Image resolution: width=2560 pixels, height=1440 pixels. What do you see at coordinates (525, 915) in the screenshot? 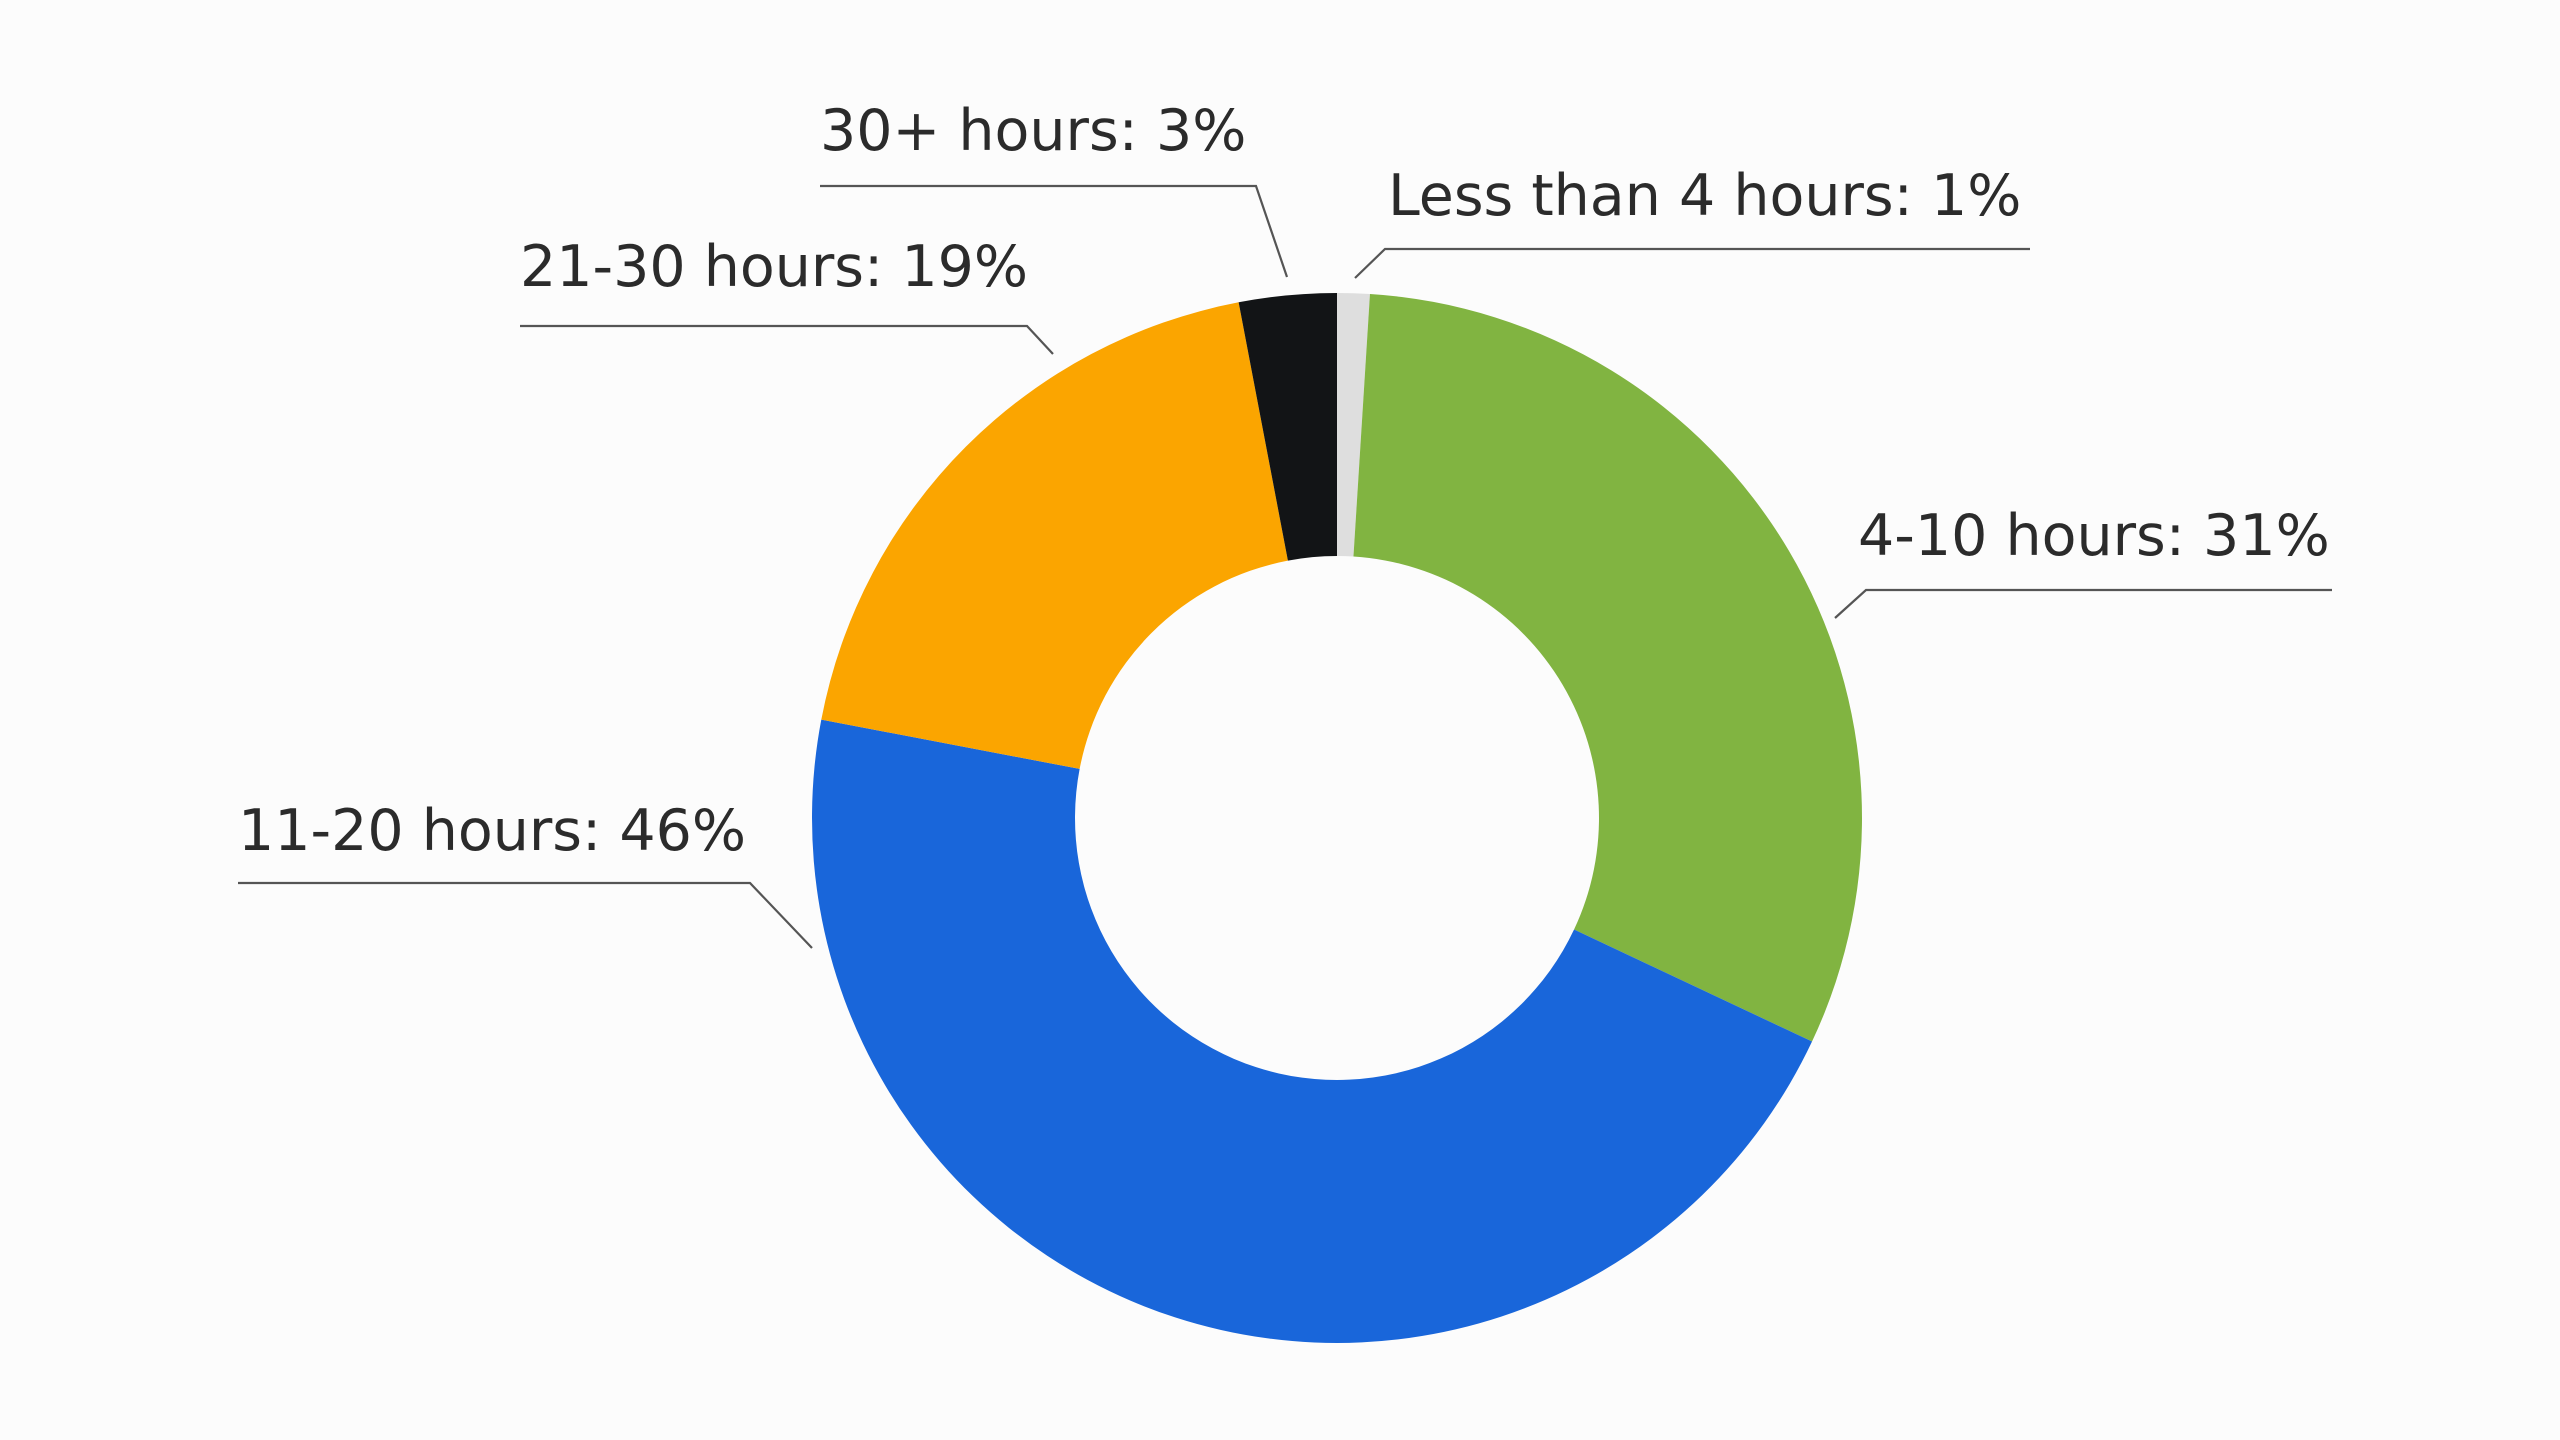
I see `leader-line-11-20-hours` at bounding box center [525, 915].